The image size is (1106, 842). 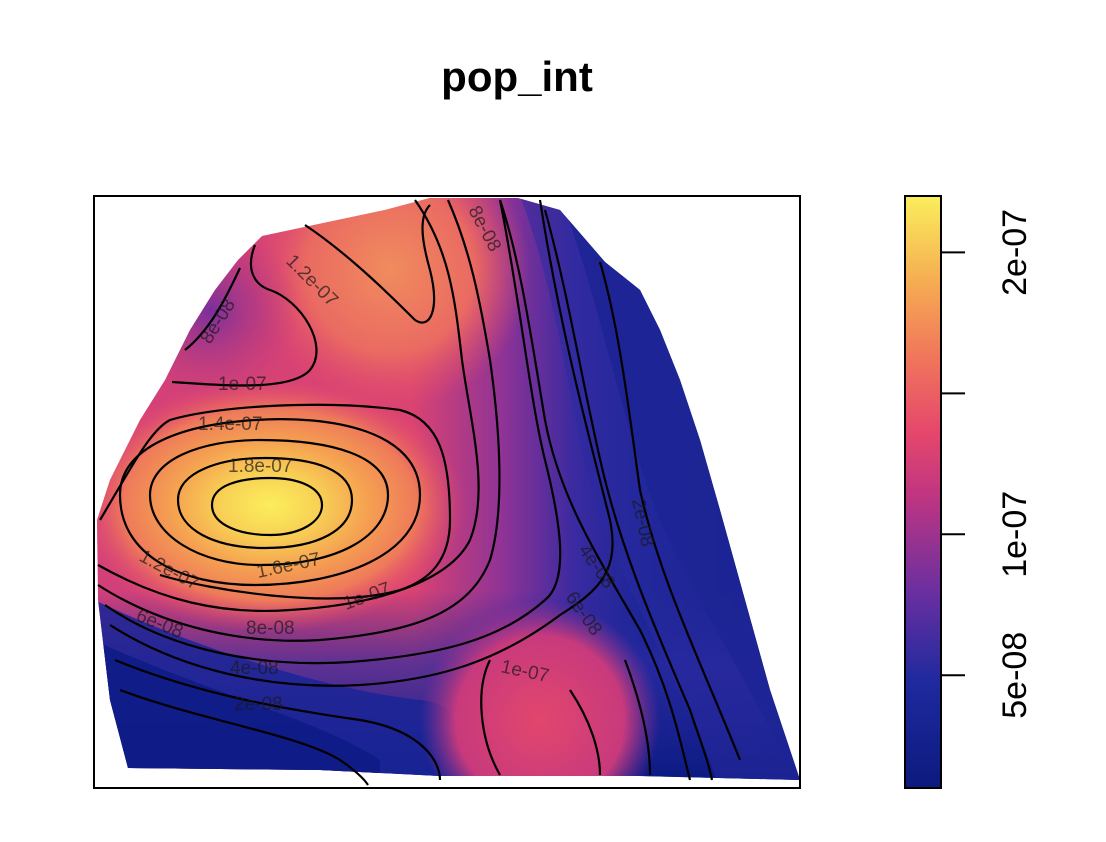 I want to click on contour-label: 4e-08, so click(x=254, y=668).